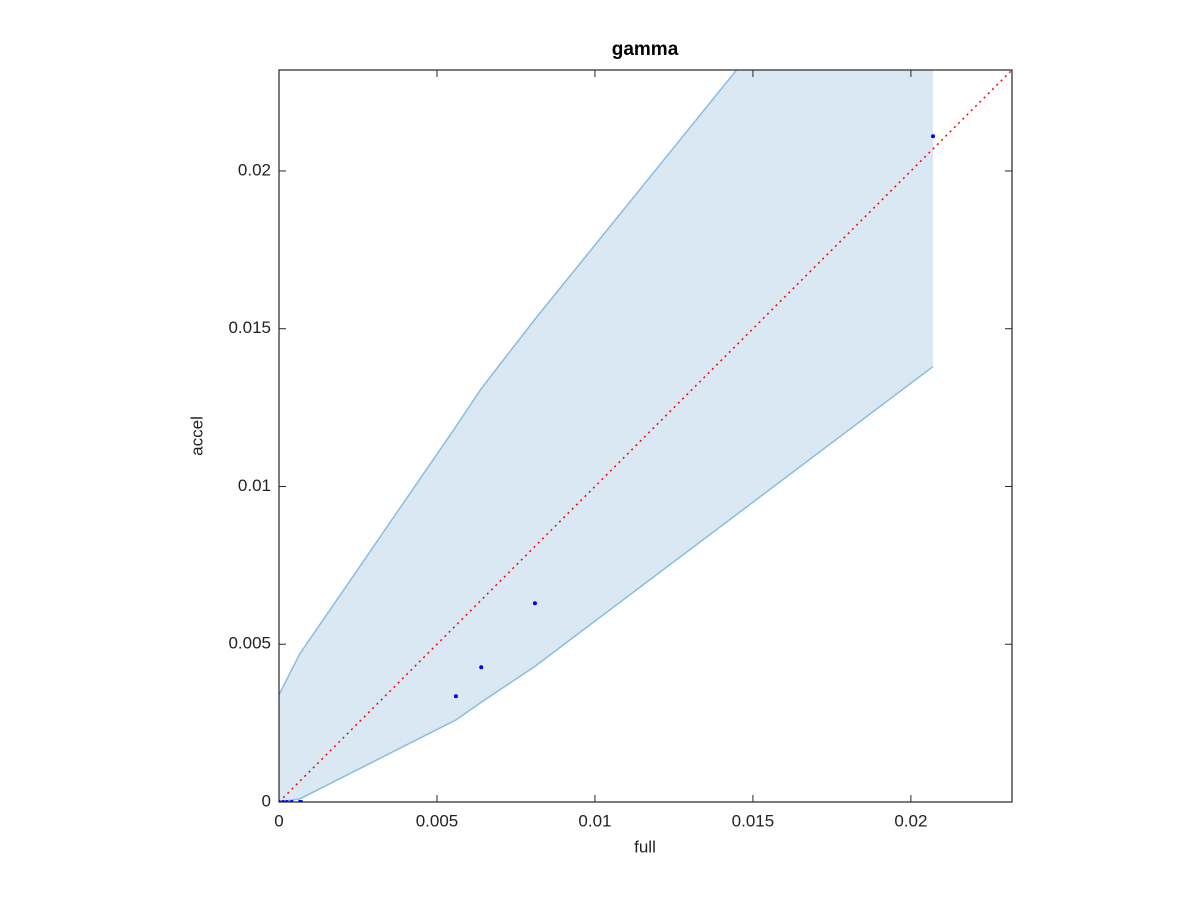 The height and width of the screenshot is (900, 1200). I want to click on x-tick-label: 0, so click(278, 820).